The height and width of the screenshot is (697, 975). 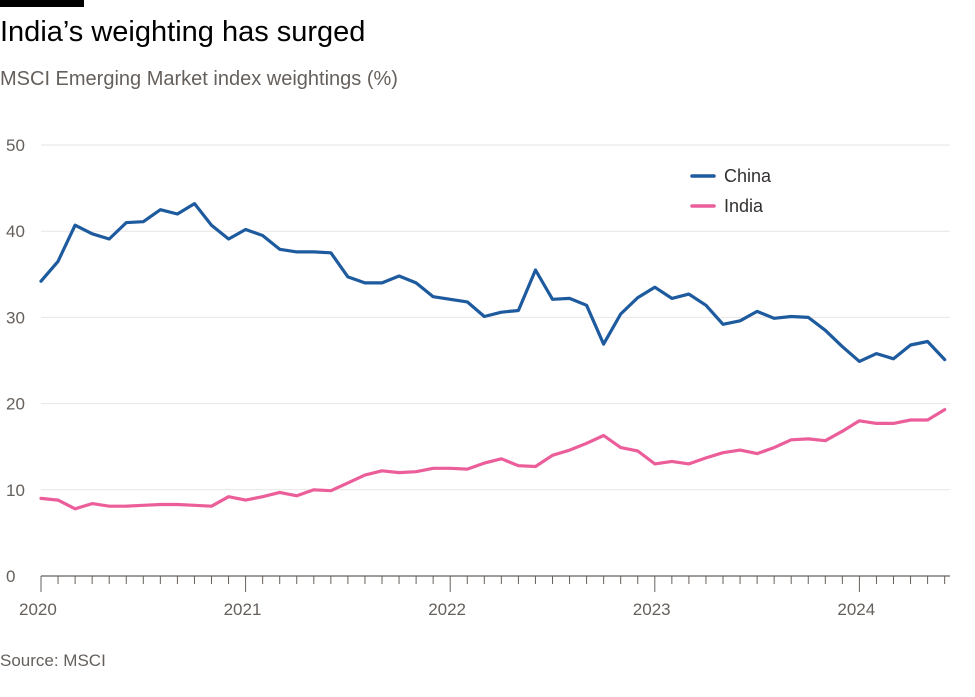 What do you see at coordinates (15, 404) in the screenshot?
I see `y-tick-label: 20` at bounding box center [15, 404].